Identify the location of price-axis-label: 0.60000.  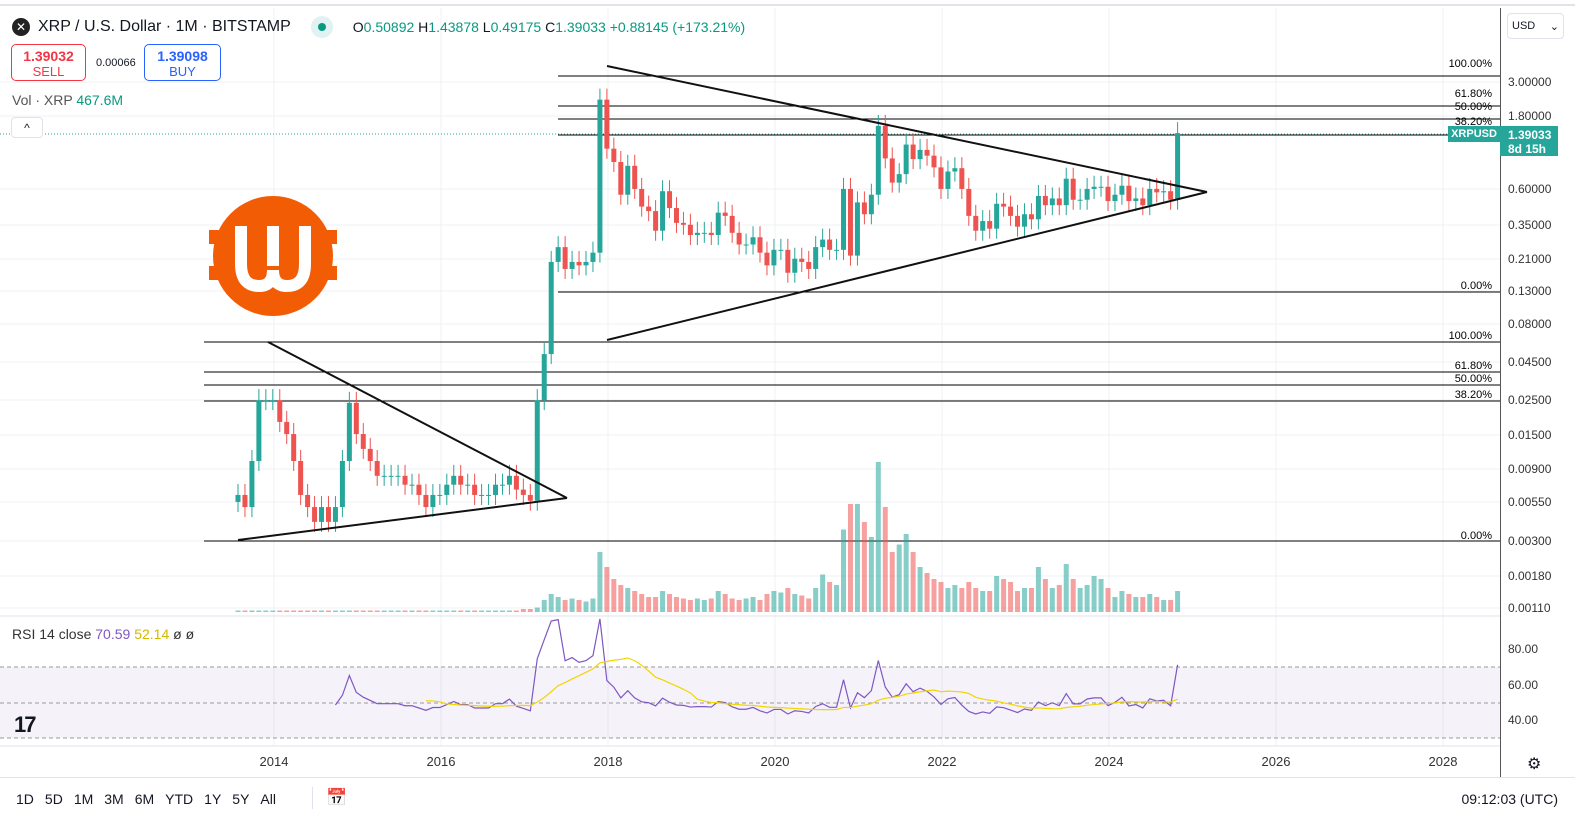
(1530, 189).